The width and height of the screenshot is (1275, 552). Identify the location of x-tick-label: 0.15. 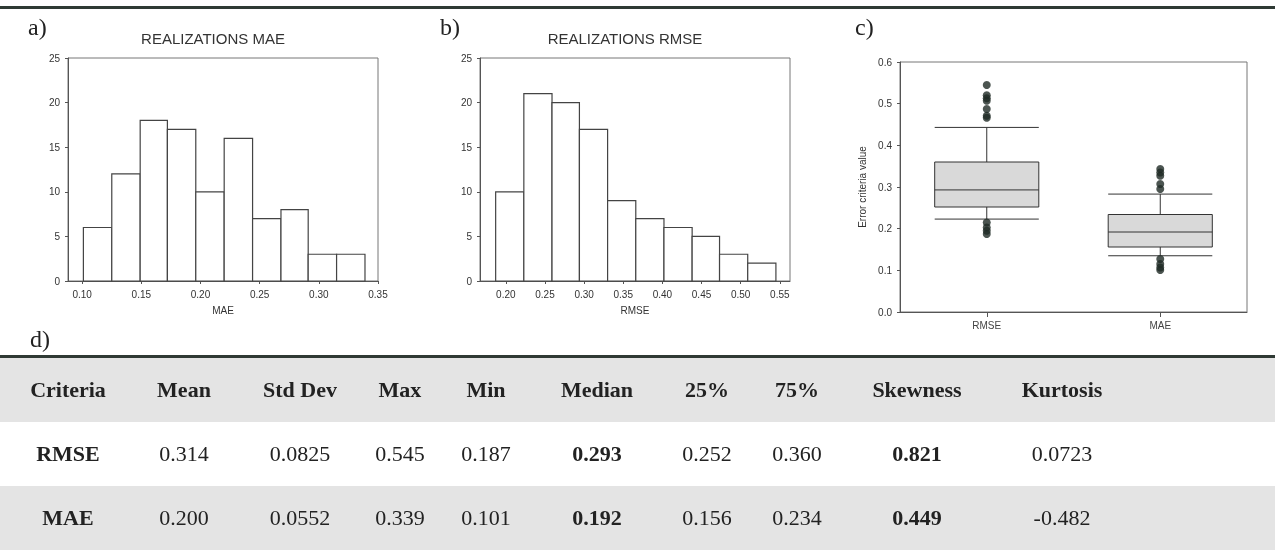
(141, 294).